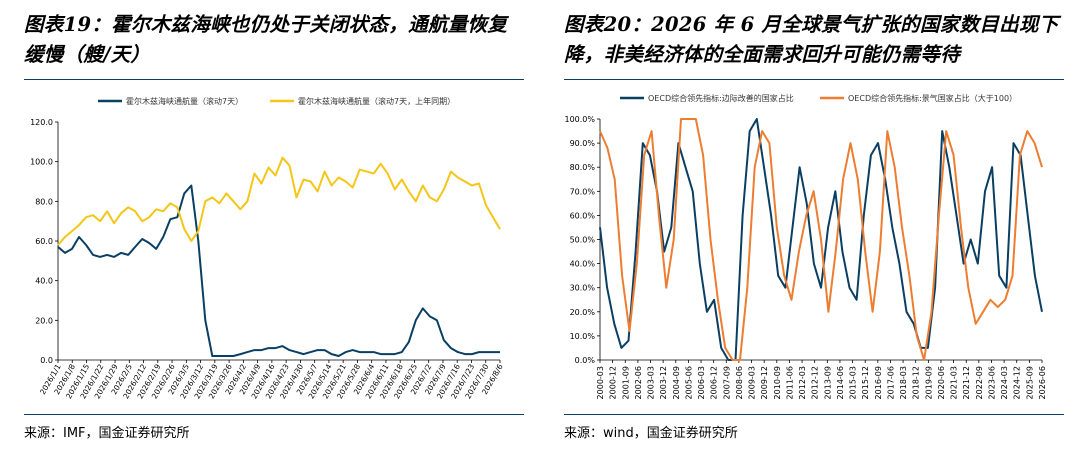 This screenshot has height=451, width=1080. Describe the element at coordinates (41, 122) in the screenshot. I see `y-tick-label: 120.0` at that location.